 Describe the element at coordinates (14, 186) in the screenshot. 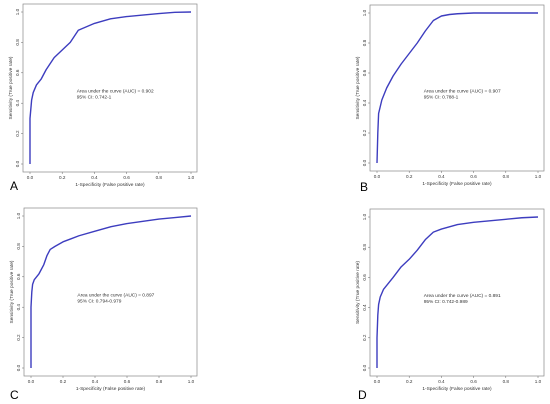

I see `panel-letter: A` at that location.